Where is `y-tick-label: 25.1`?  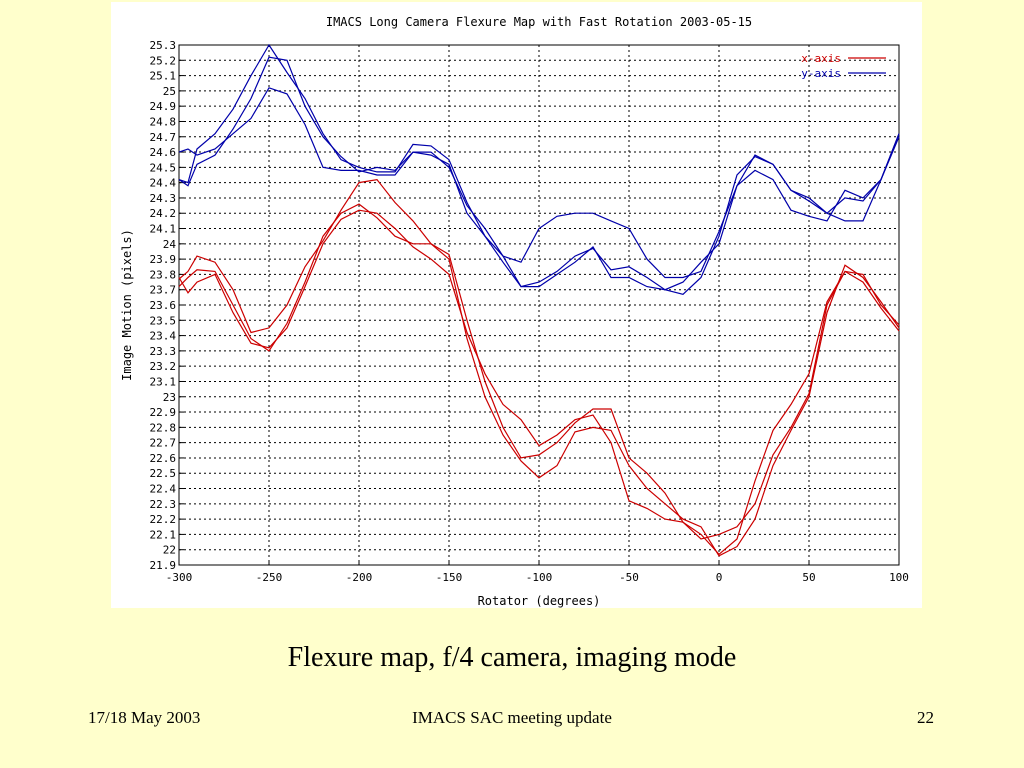 y-tick-label: 25.1 is located at coordinates (163, 76).